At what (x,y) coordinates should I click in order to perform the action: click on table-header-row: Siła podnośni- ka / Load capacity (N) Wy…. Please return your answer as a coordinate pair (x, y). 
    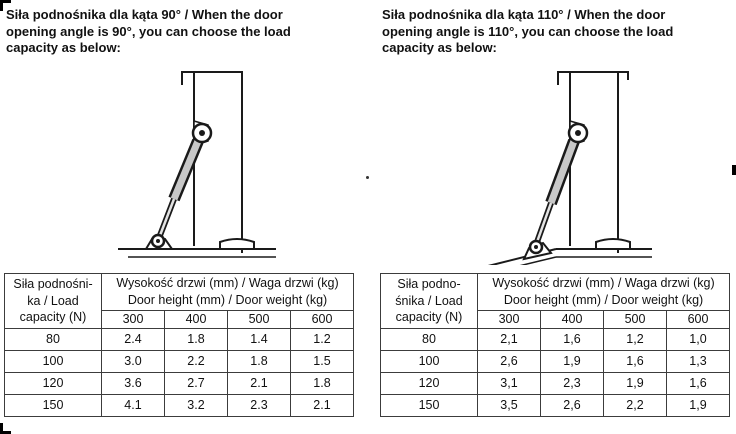
    Looking at the image, I should click on (179, 300).